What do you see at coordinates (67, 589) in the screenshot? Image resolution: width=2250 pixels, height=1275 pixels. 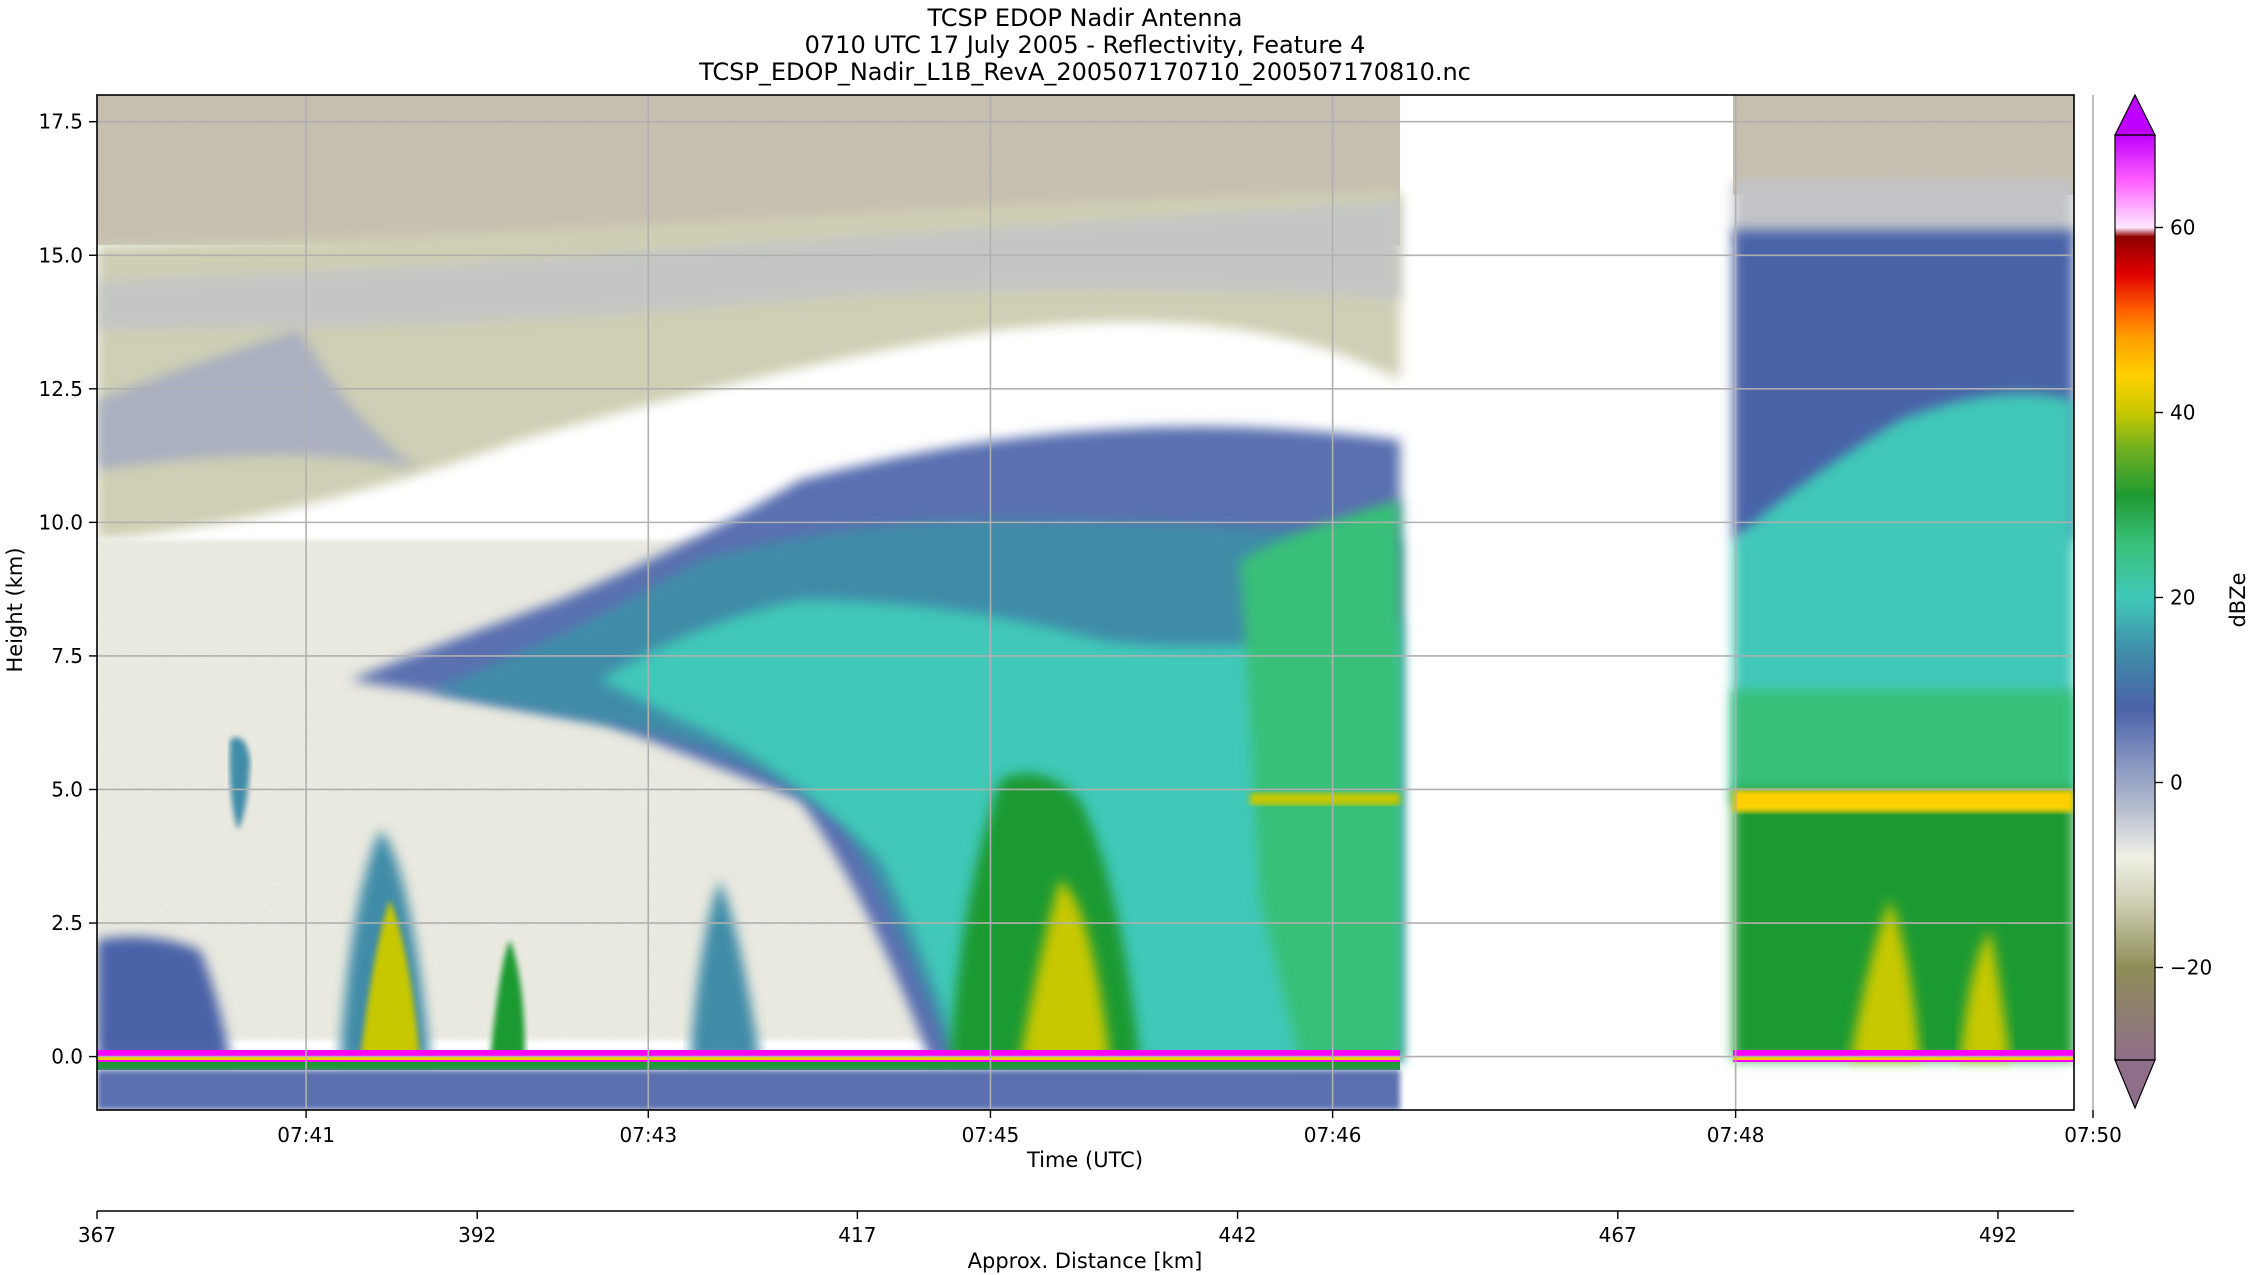 I see `y-axis-ticks: 0.0 2.5 5.0 7.5 10.0 12.5 15.0 17.5` at bounding box center [67, 589].